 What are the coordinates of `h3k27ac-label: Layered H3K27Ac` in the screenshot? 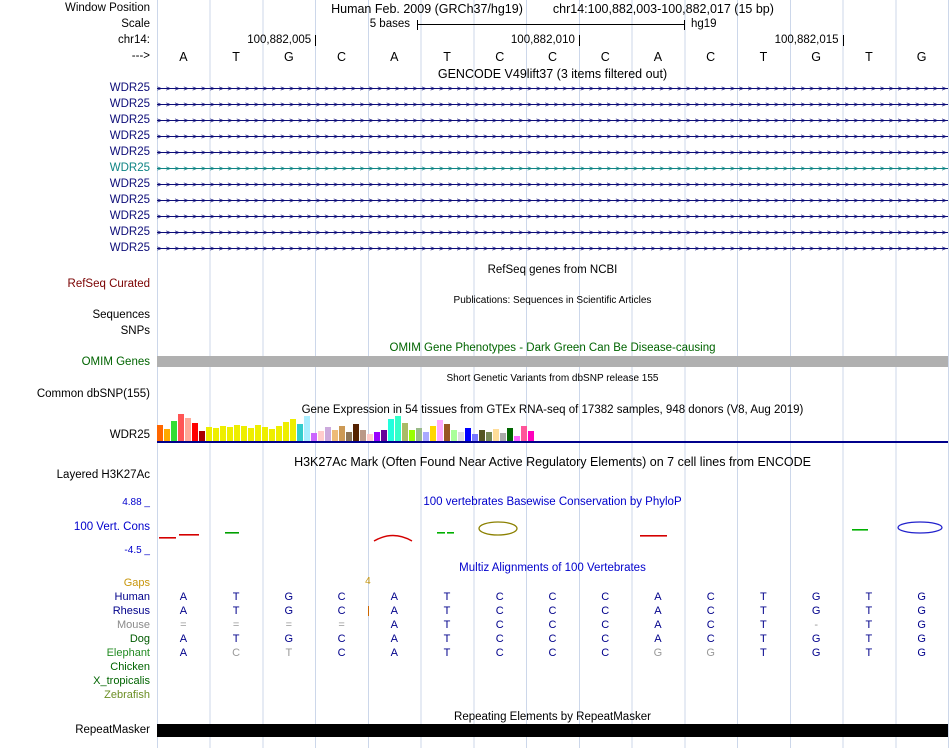 It's located at (103, 475).